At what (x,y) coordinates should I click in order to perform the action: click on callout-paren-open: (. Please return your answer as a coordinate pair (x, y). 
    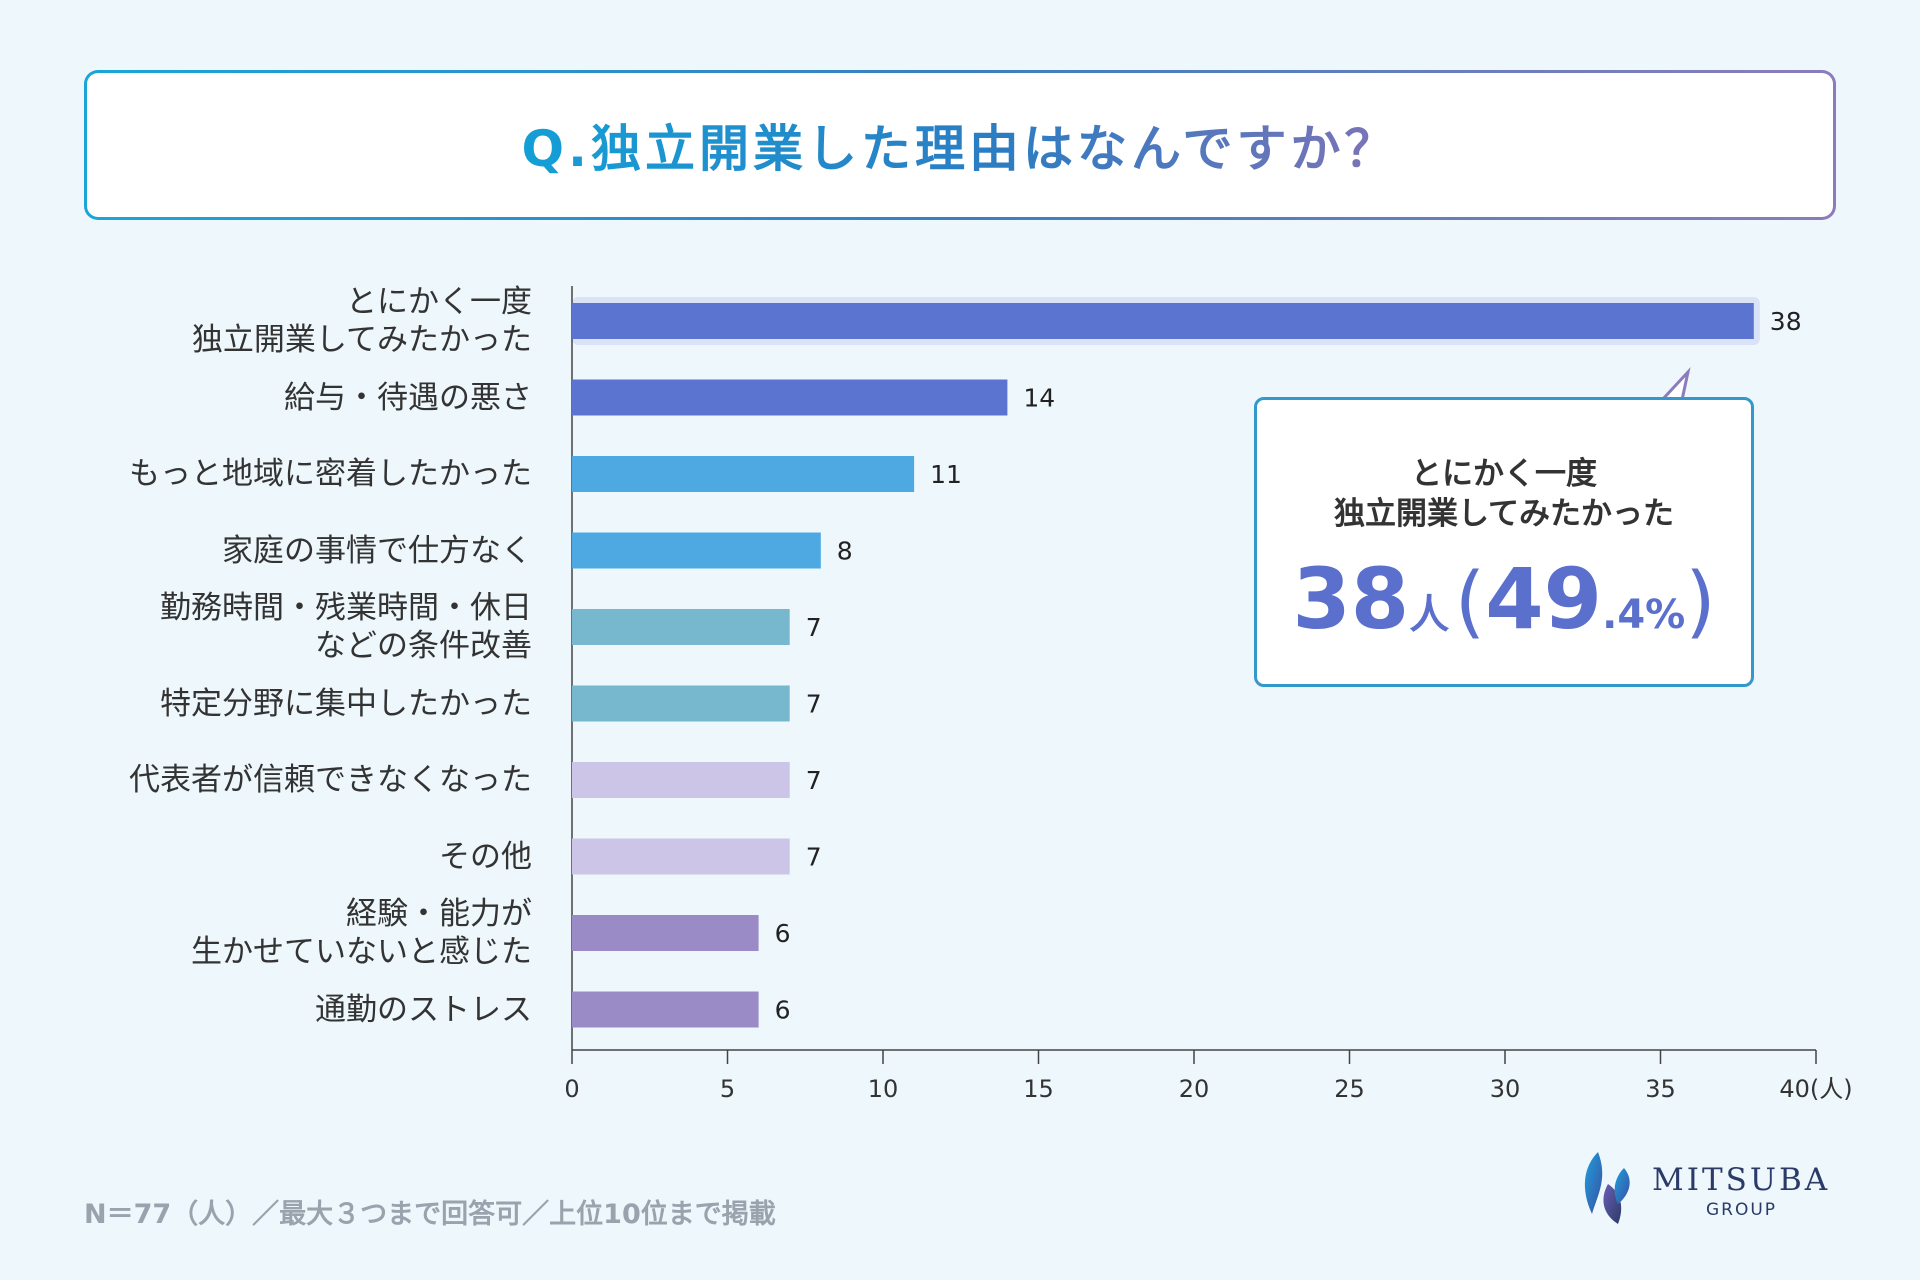
    Looking at the image, I should click on (1470, 602).